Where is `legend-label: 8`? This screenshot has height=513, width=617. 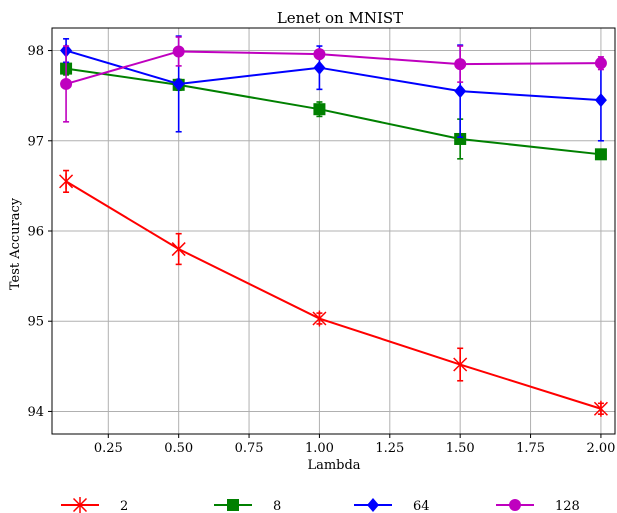 legend-label: 8 is located at coordinates (277, 506).